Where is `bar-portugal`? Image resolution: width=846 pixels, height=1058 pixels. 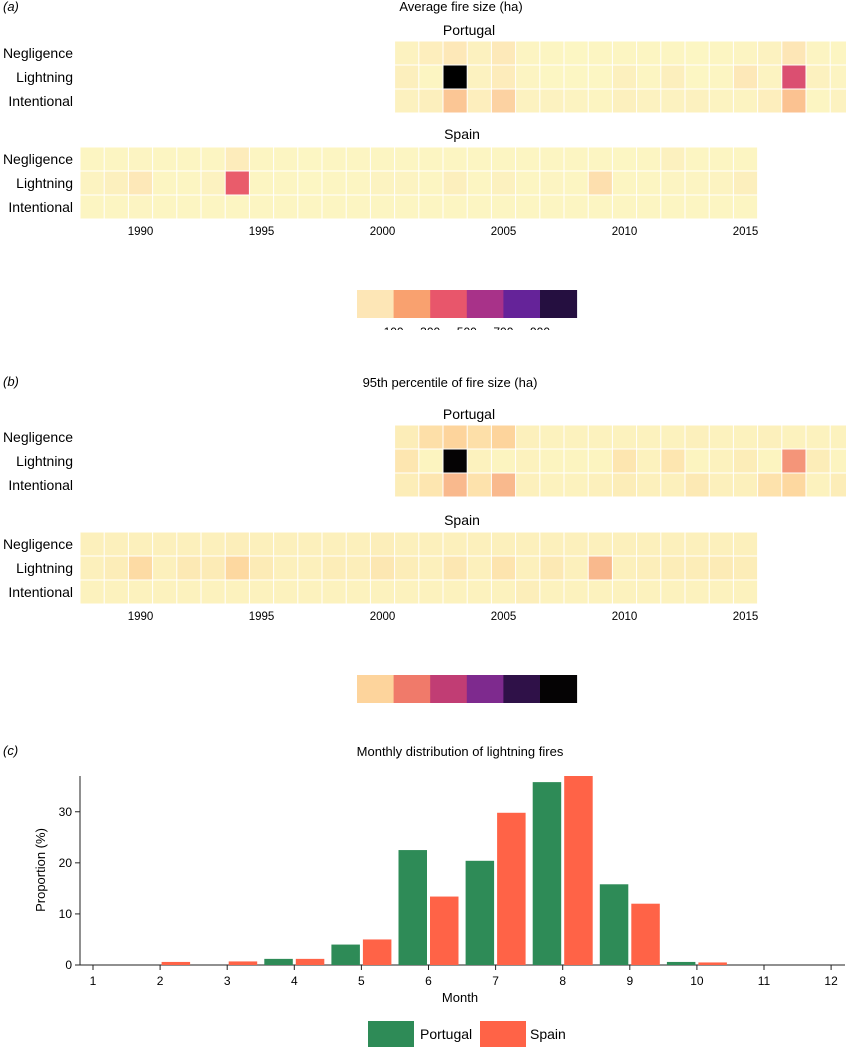 bar-portugal is located at coordinates (412, 907).